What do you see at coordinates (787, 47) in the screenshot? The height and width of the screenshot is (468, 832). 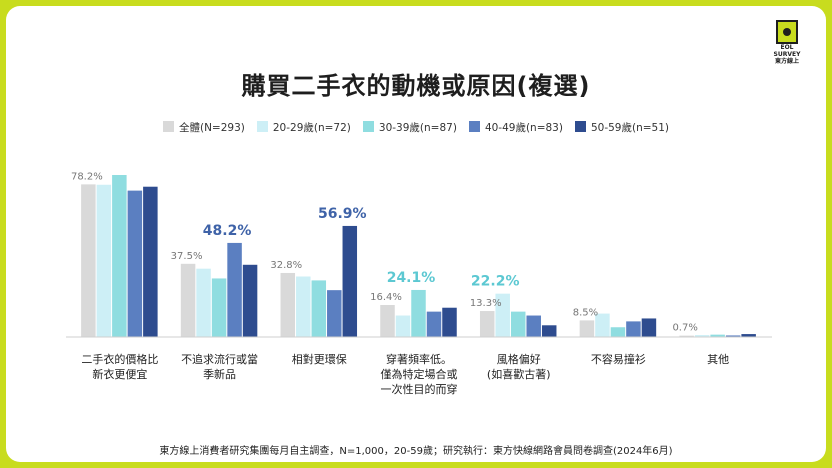 I see `logo-line-1: EOL` at bounding box center [787, 47].